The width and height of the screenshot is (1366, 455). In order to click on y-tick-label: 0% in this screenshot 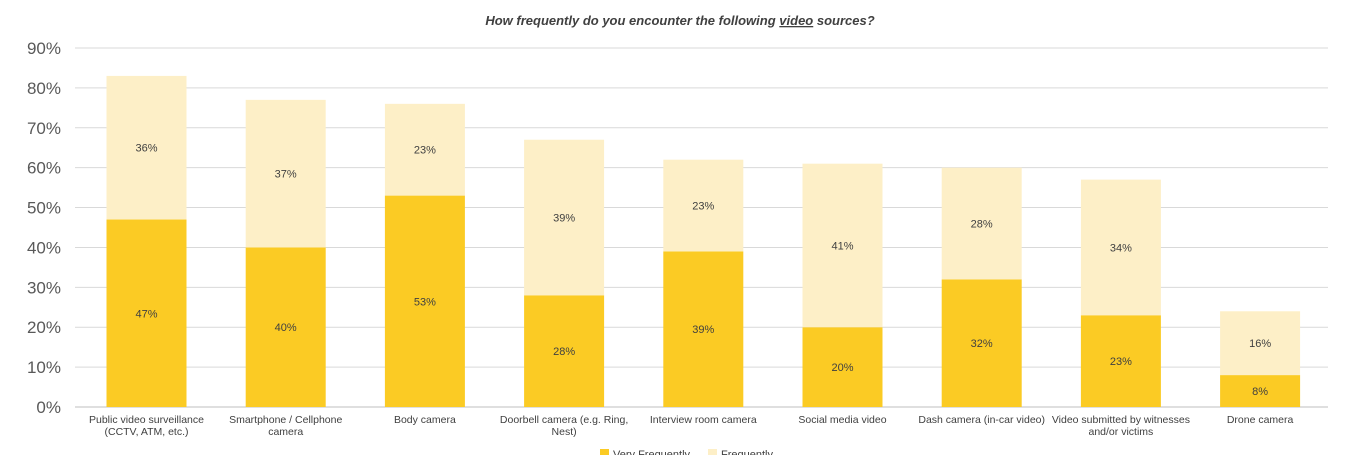, I will do `click(48, 407)`.